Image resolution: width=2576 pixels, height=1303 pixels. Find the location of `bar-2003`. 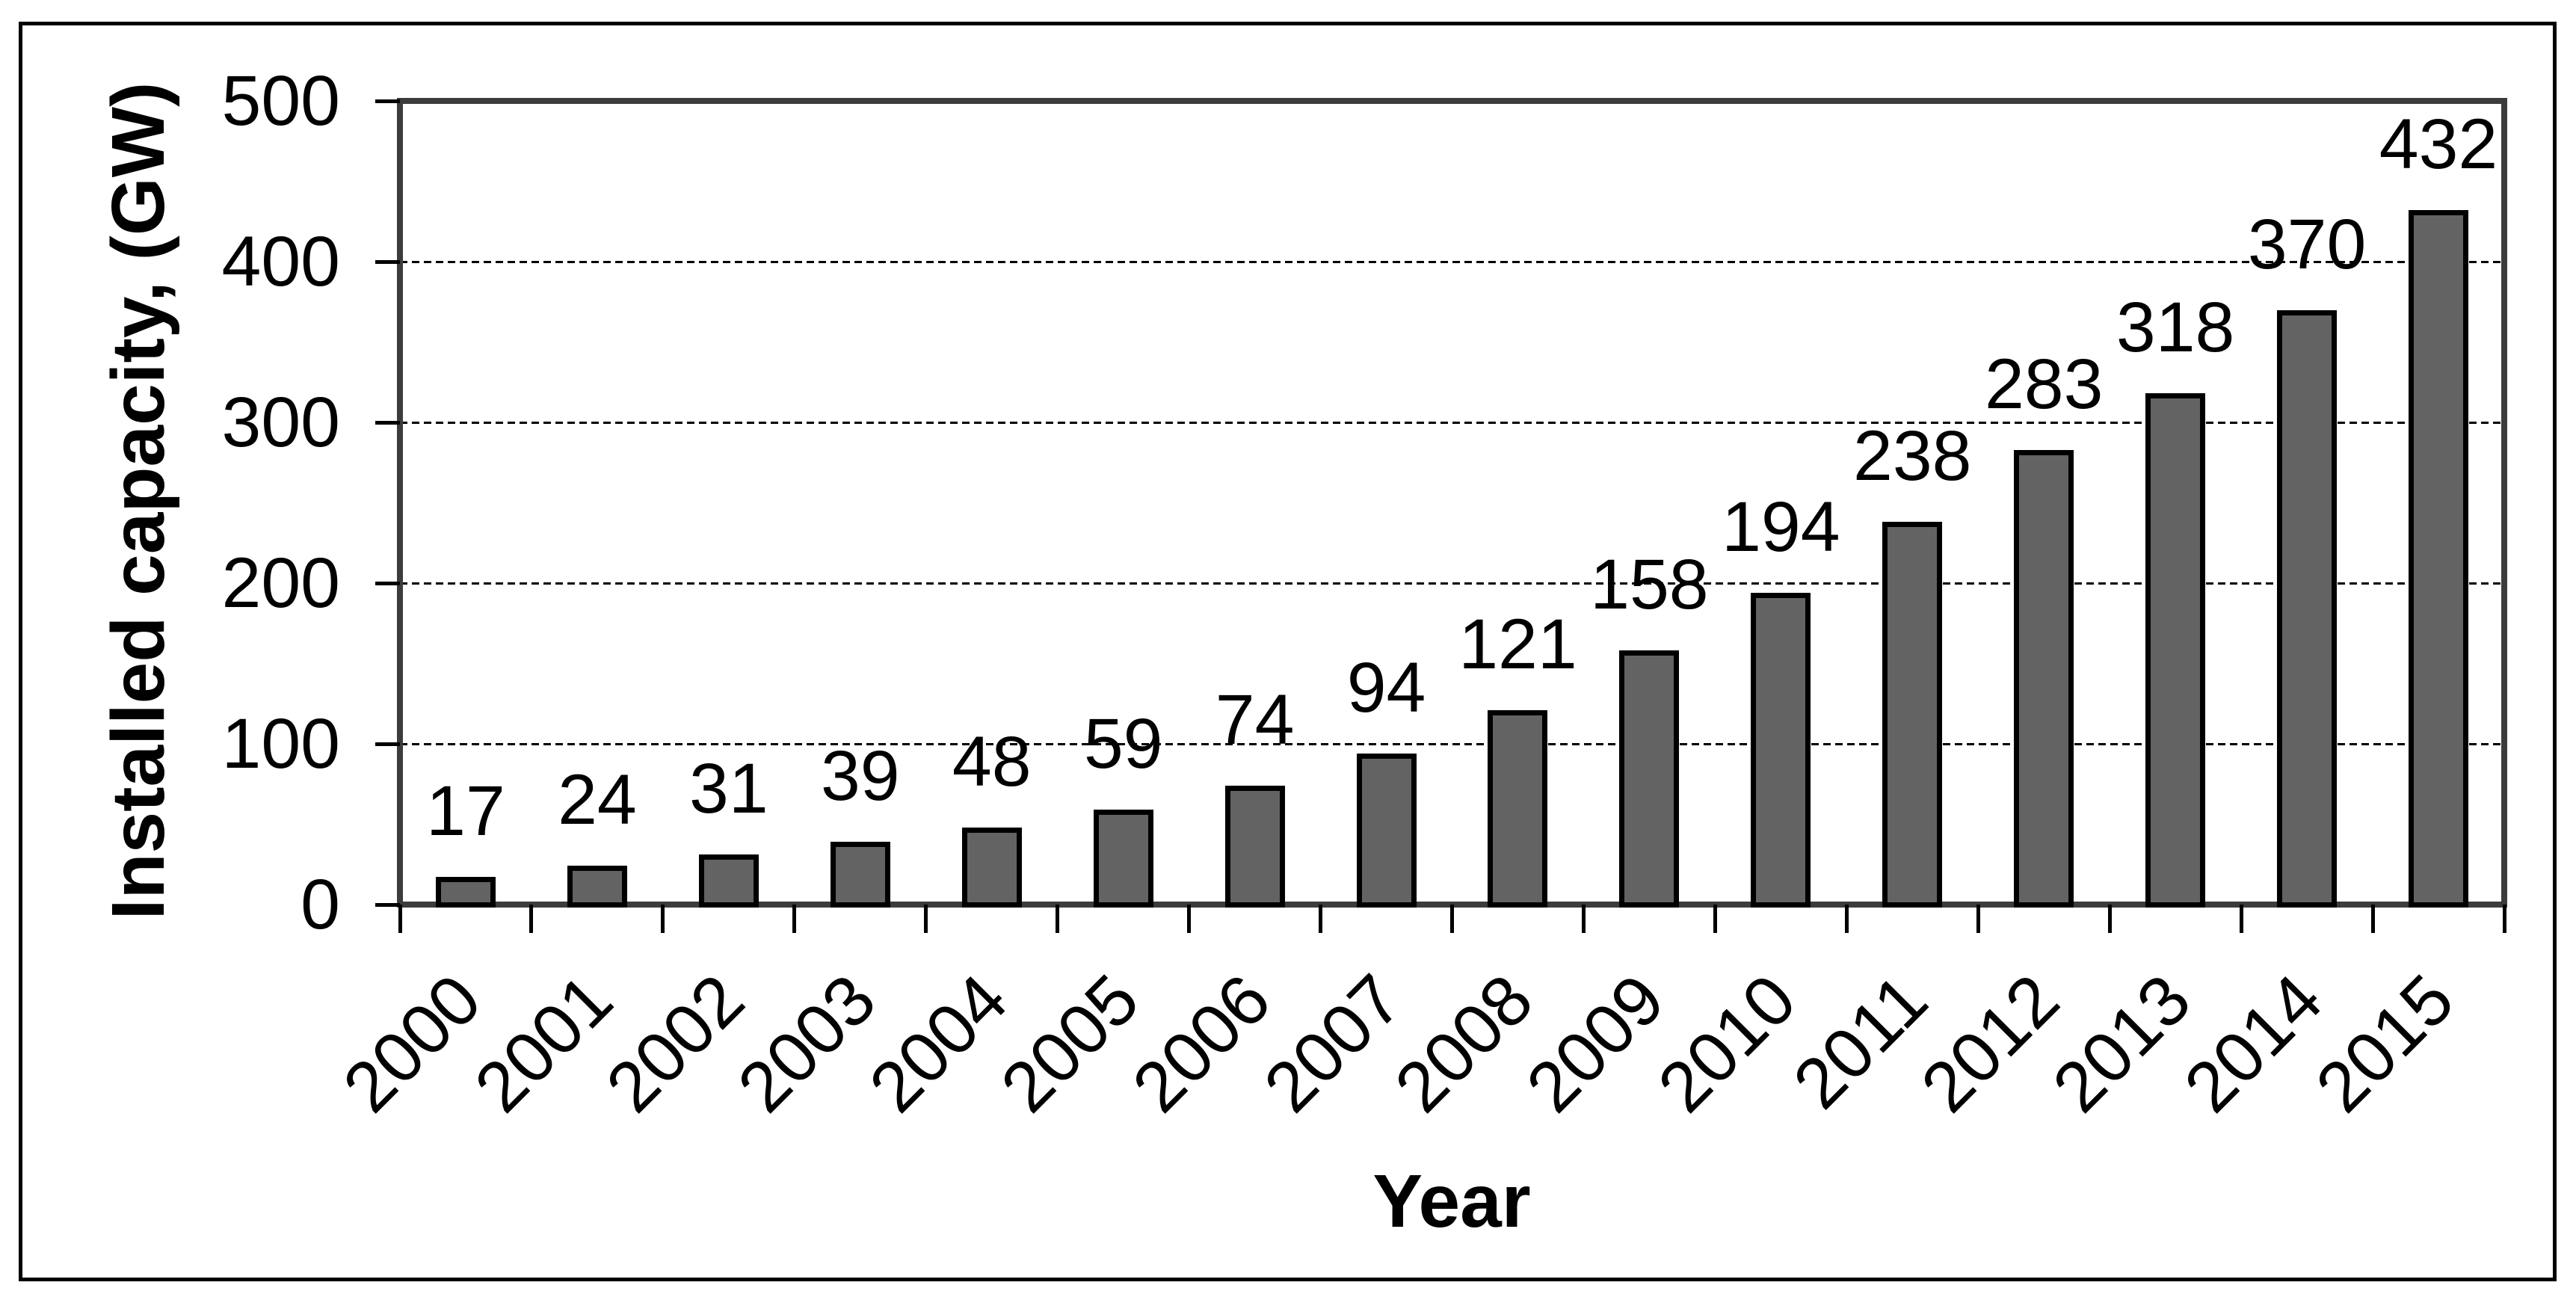

bar-2003 is located at coordinates (860, 875).